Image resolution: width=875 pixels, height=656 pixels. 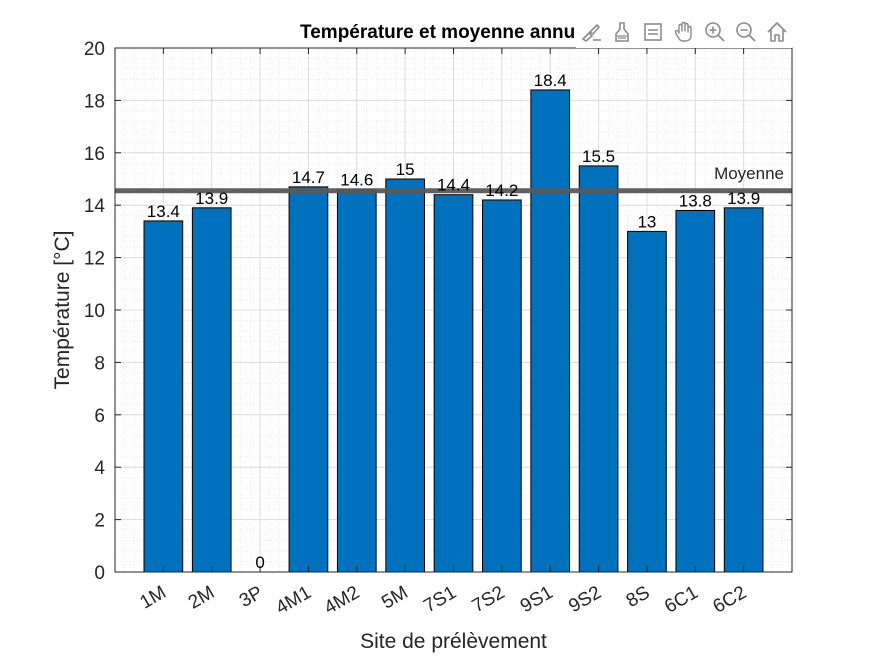 What do you see at coordinates (749, 173) in the screenshot?
I see `average-line-label: Moyenne` at bounding box center [749, 173].